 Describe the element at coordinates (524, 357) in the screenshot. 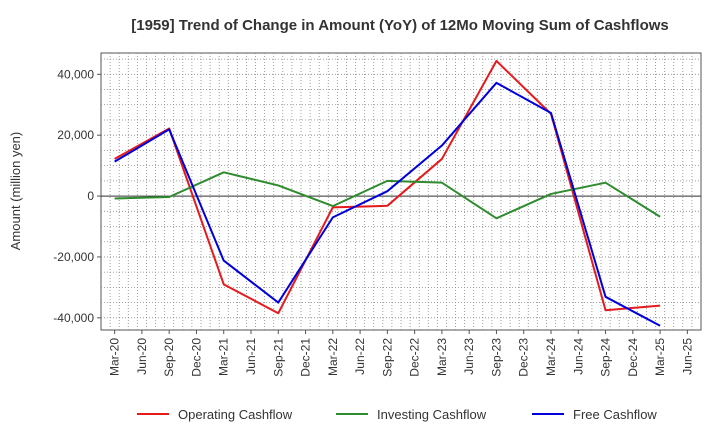

I see `x-tick-label: Dec-23` at that location.